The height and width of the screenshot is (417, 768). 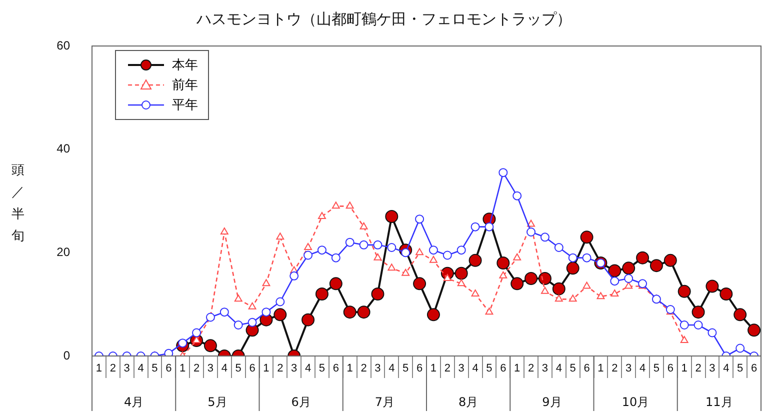 I want to click on legend-label: 本年, so click(x=185, y=65).